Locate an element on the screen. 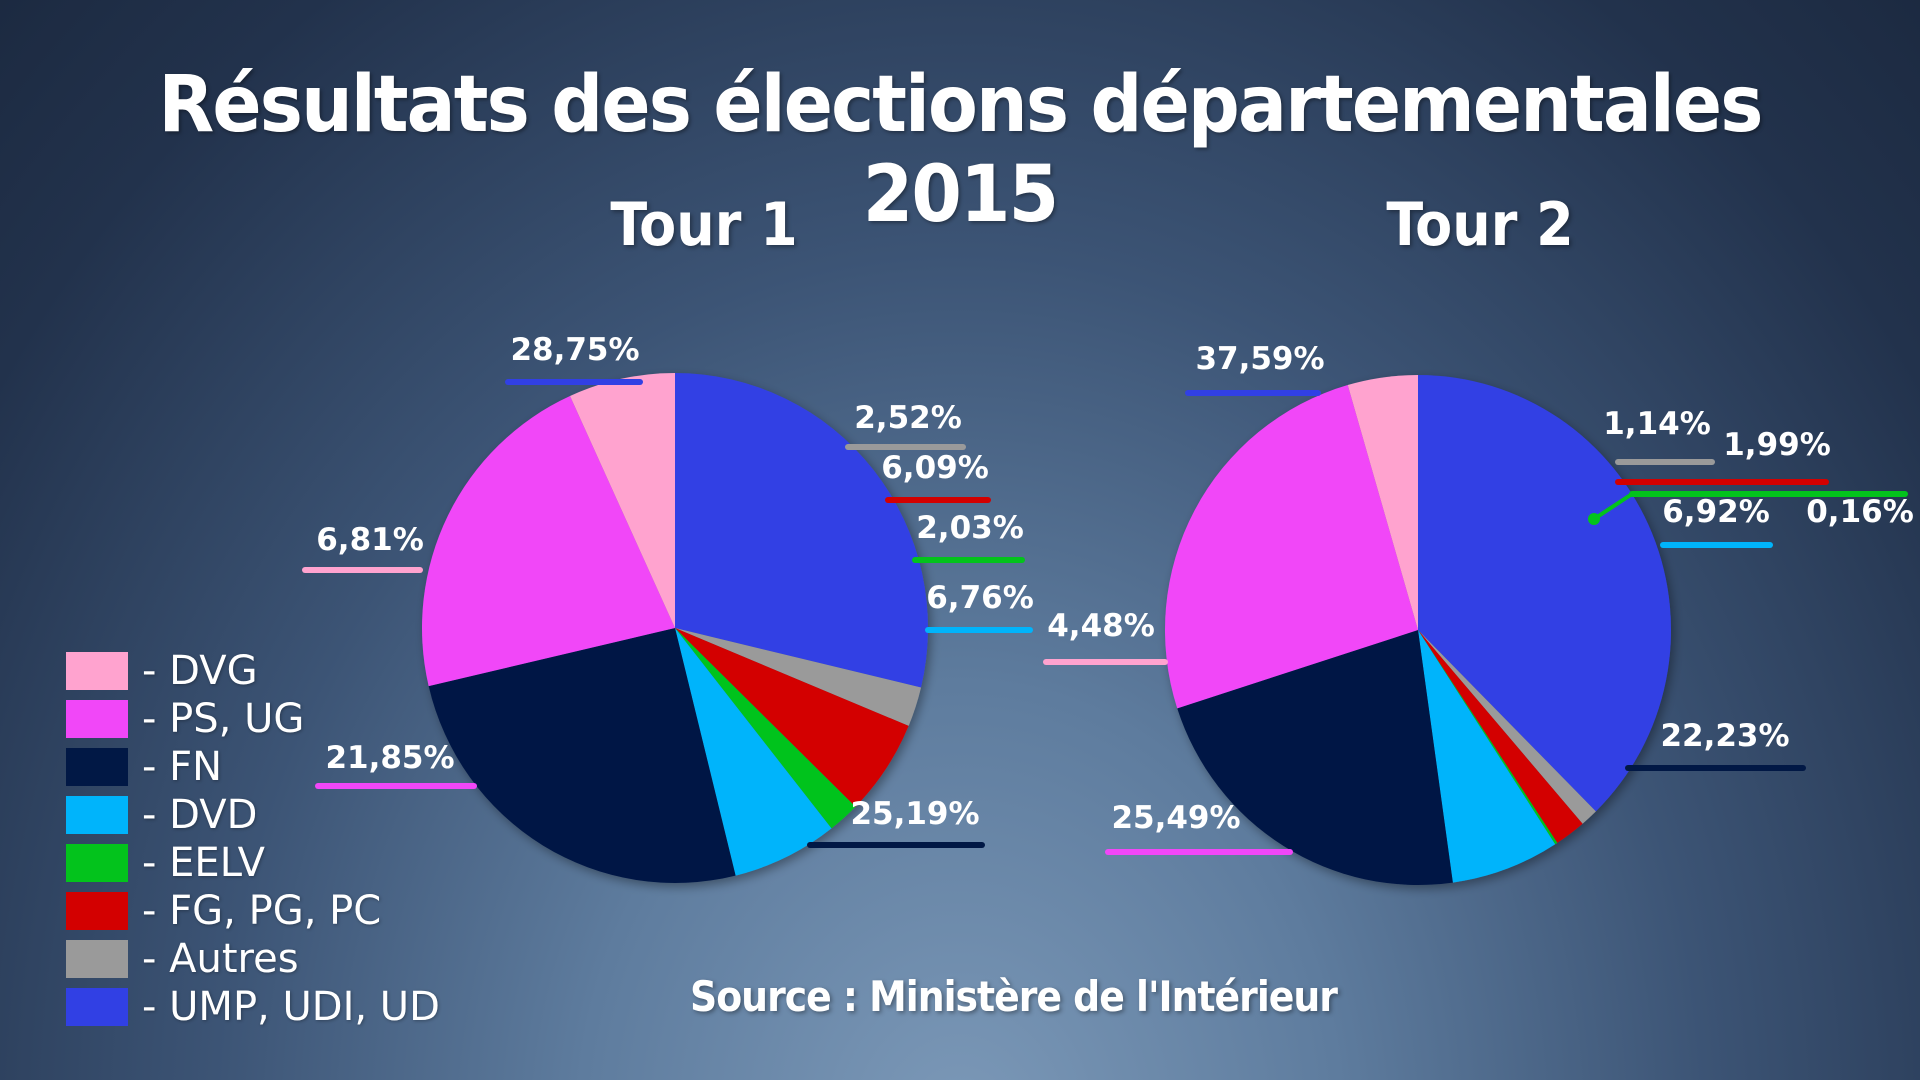 The width and height of the screenshot is (1920, 1080). data-label-tour1-eelv: 2,03% is located at coordinates (970, 528).